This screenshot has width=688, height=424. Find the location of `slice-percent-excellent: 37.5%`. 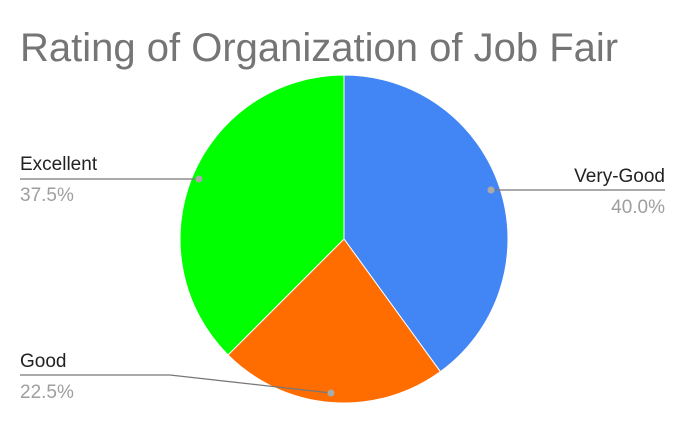

slice-percent-excellent: 37.5% is located at coordinates (47, 195).